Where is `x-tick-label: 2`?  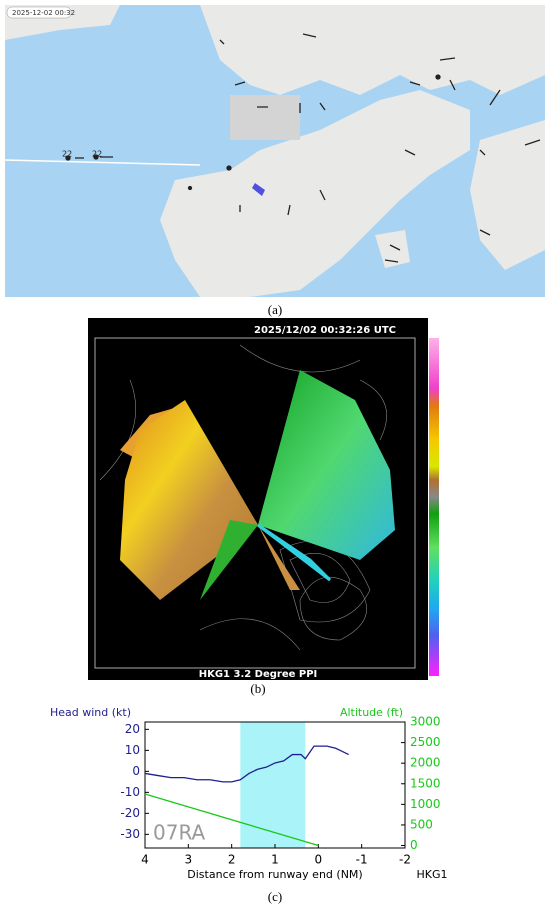
x-tick-label: 2 is located at coordinates (232, 860).